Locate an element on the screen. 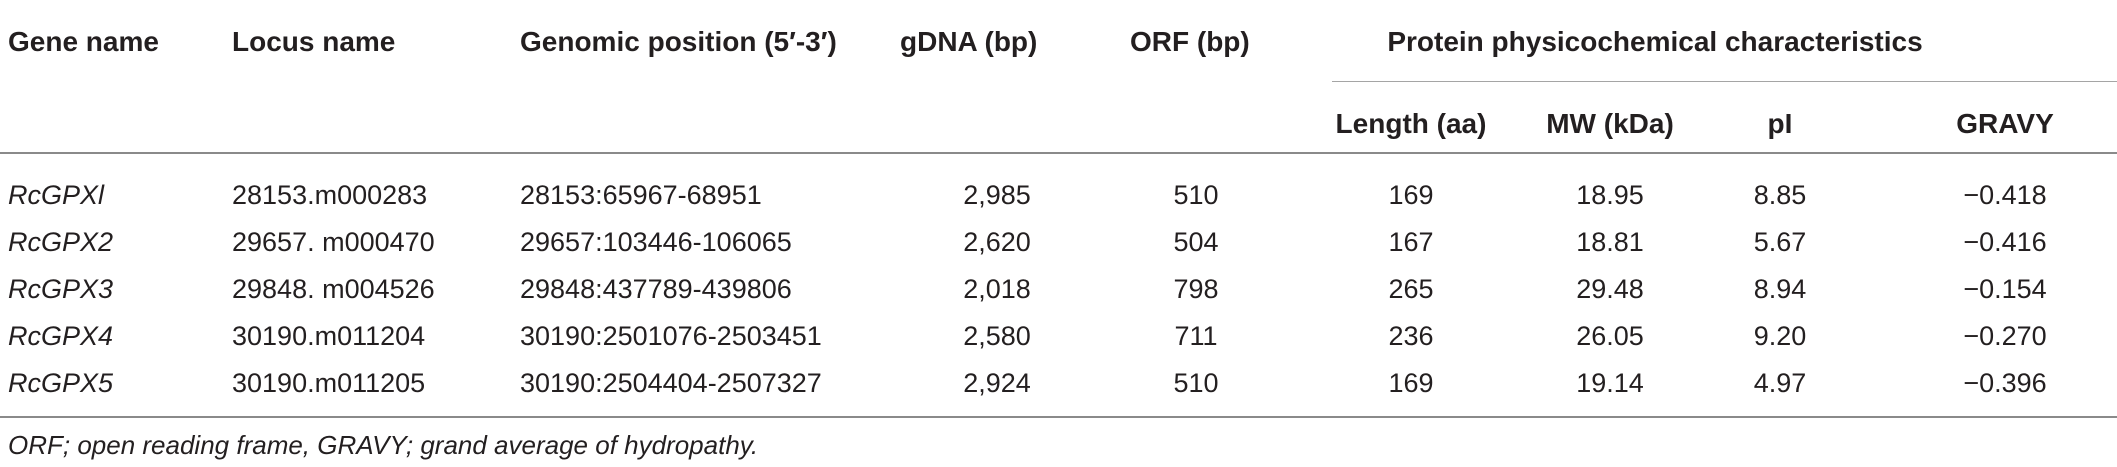 Image resolution: width=2117 pixels, height=467 pixels. cell-gene: RcGPX5 is located at coordinates (61, 383).